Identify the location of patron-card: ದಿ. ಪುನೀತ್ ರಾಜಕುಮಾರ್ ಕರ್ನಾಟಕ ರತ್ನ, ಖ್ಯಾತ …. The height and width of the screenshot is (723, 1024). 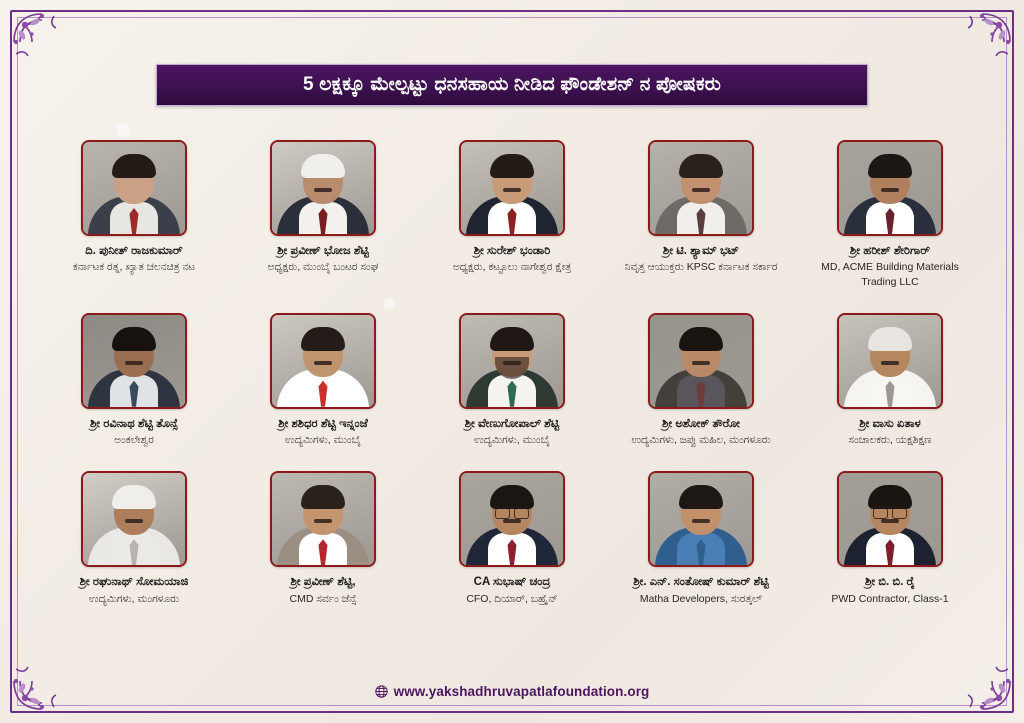
(134, 207).